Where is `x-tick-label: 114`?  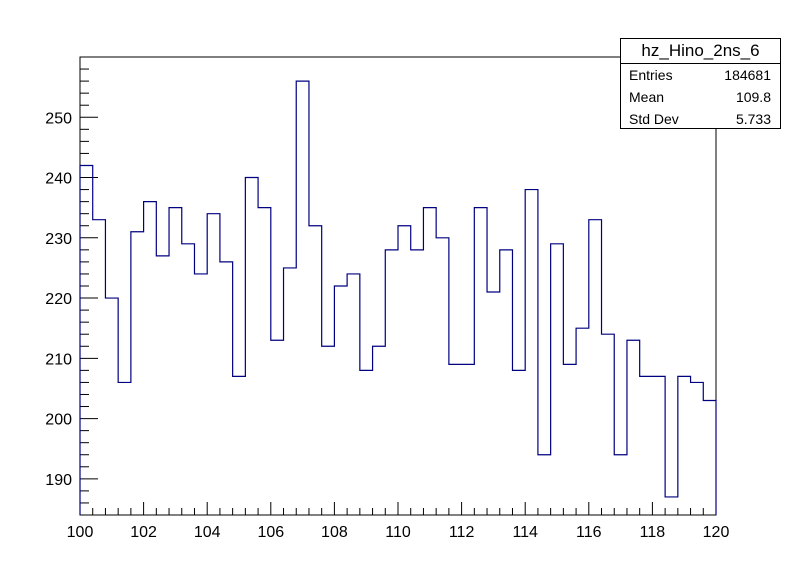
x-tick-label: 114 is located at coordinates (525, 532).